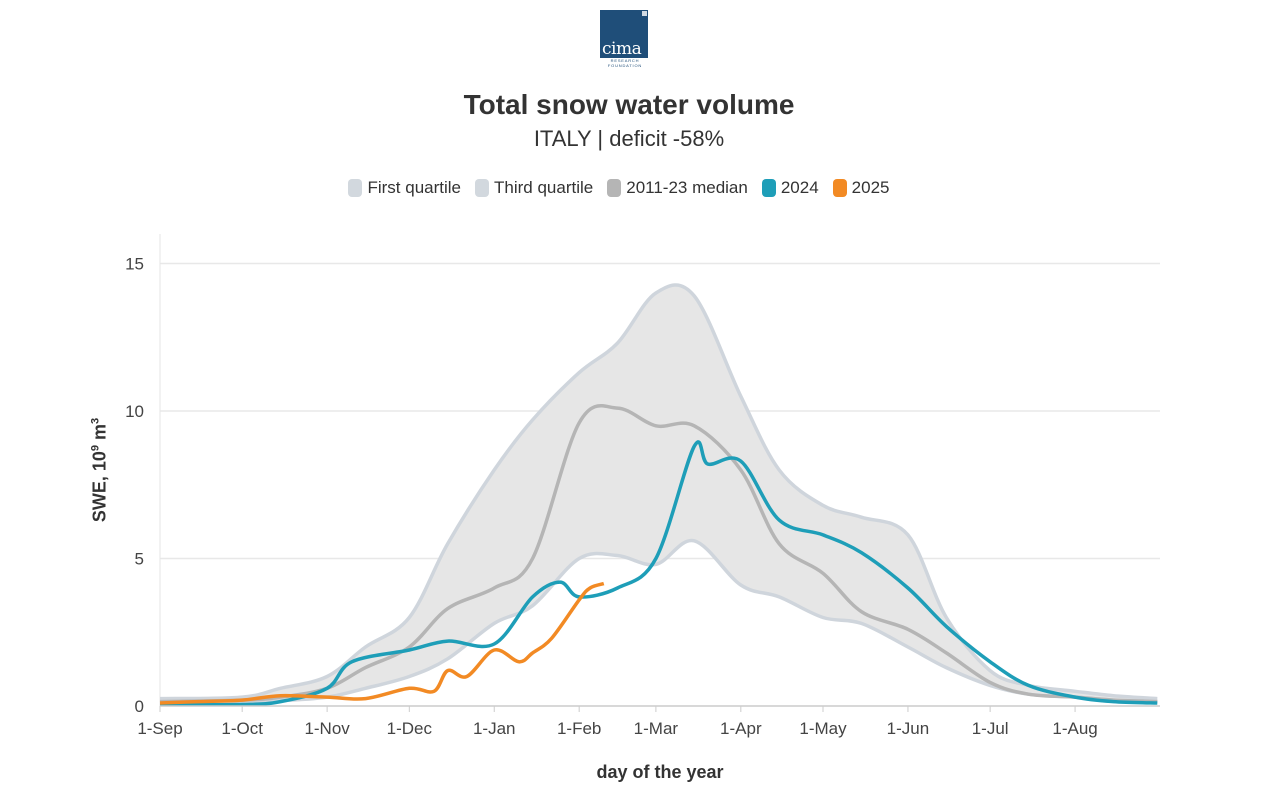  What do you see at coordinates (823, 728) in the screenshot?
I see `x-tick-label: 1-May` at bounding box center [823, 728].